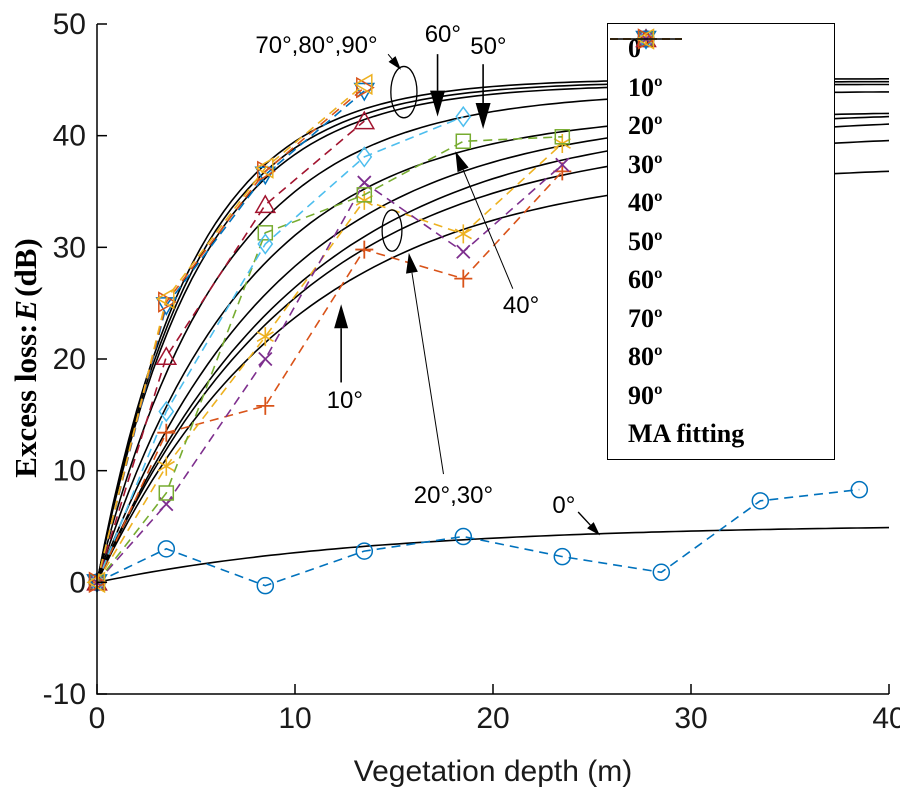 The image size is (900, 800). Describe the element at coordinates (645, 241) in the screenshot. I see `legend-label-50: 50º` at that location.